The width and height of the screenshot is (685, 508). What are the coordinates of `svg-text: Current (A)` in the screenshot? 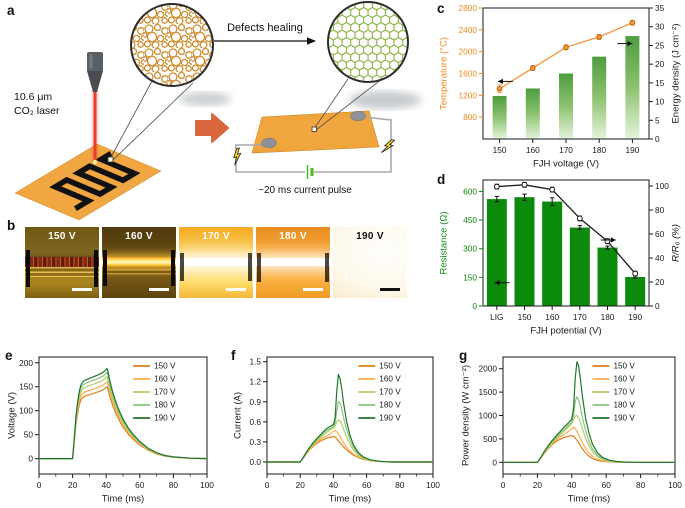 It's located at (238, 415).